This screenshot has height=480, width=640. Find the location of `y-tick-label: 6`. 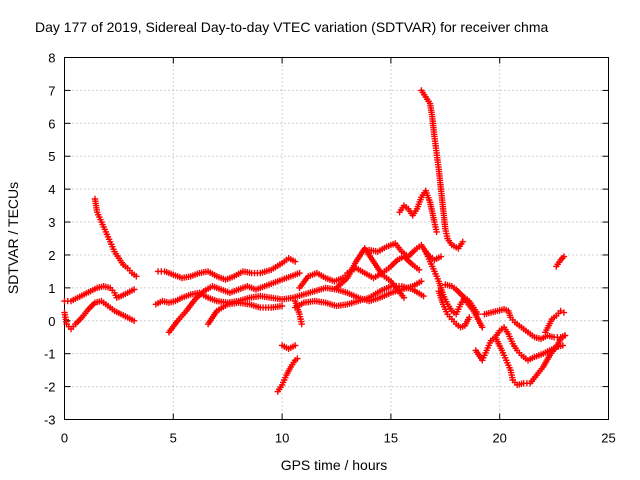

y-tick-label: 6 is located at coordinates (51, 123).